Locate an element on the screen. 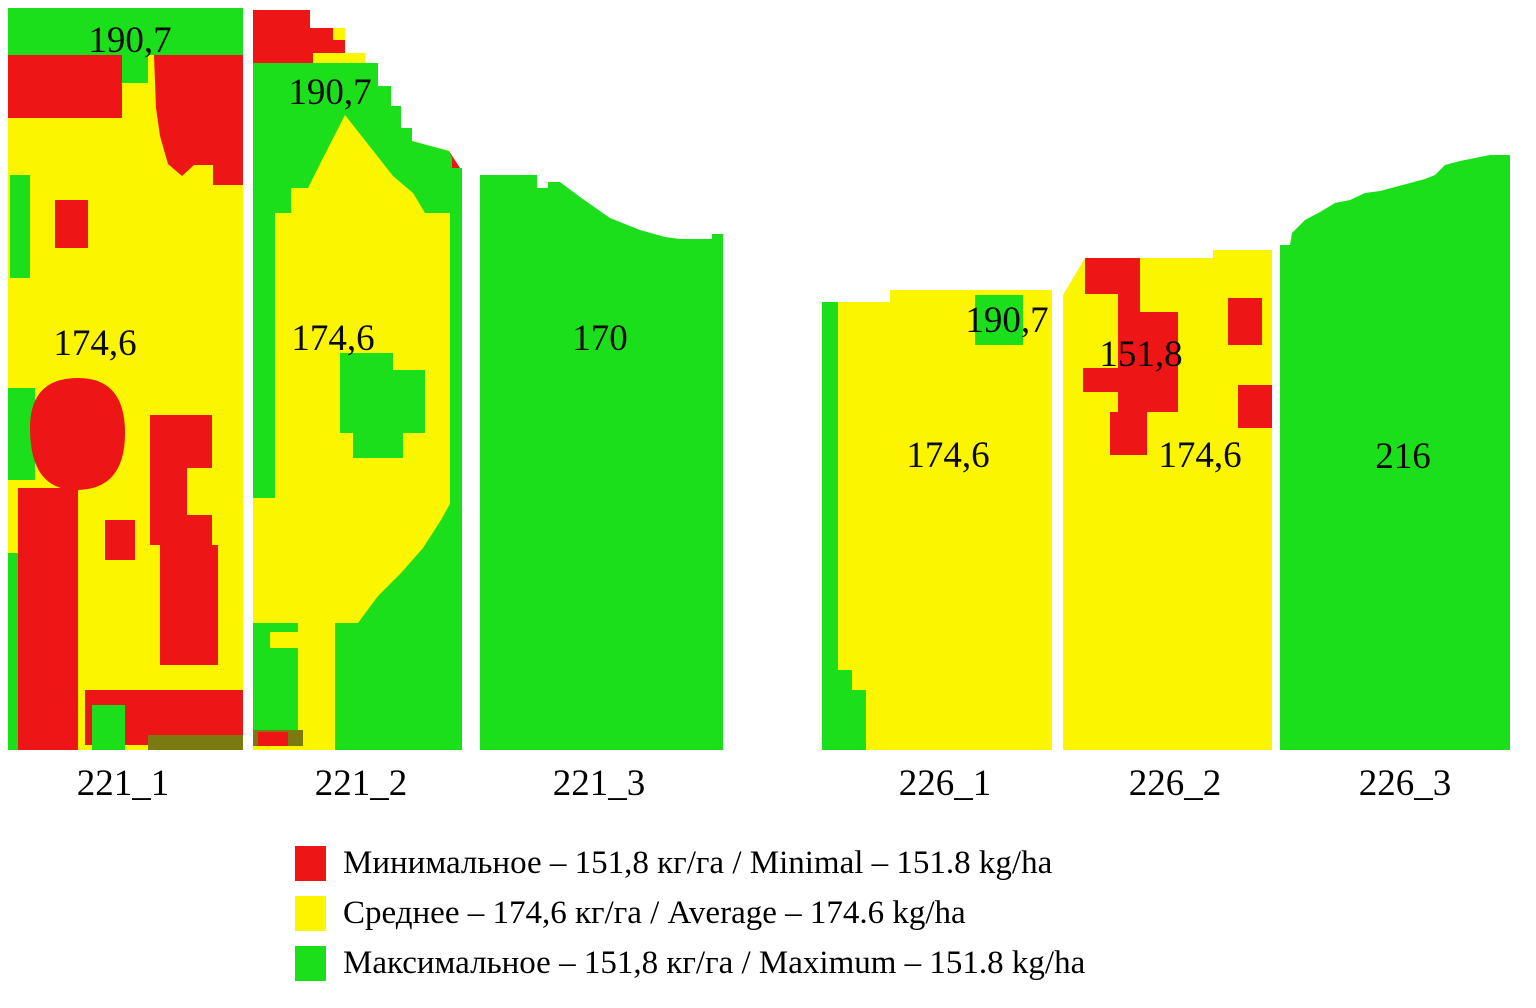  field-map-226-2: 151,8 174,6 is located at coordinates (1167, 500).